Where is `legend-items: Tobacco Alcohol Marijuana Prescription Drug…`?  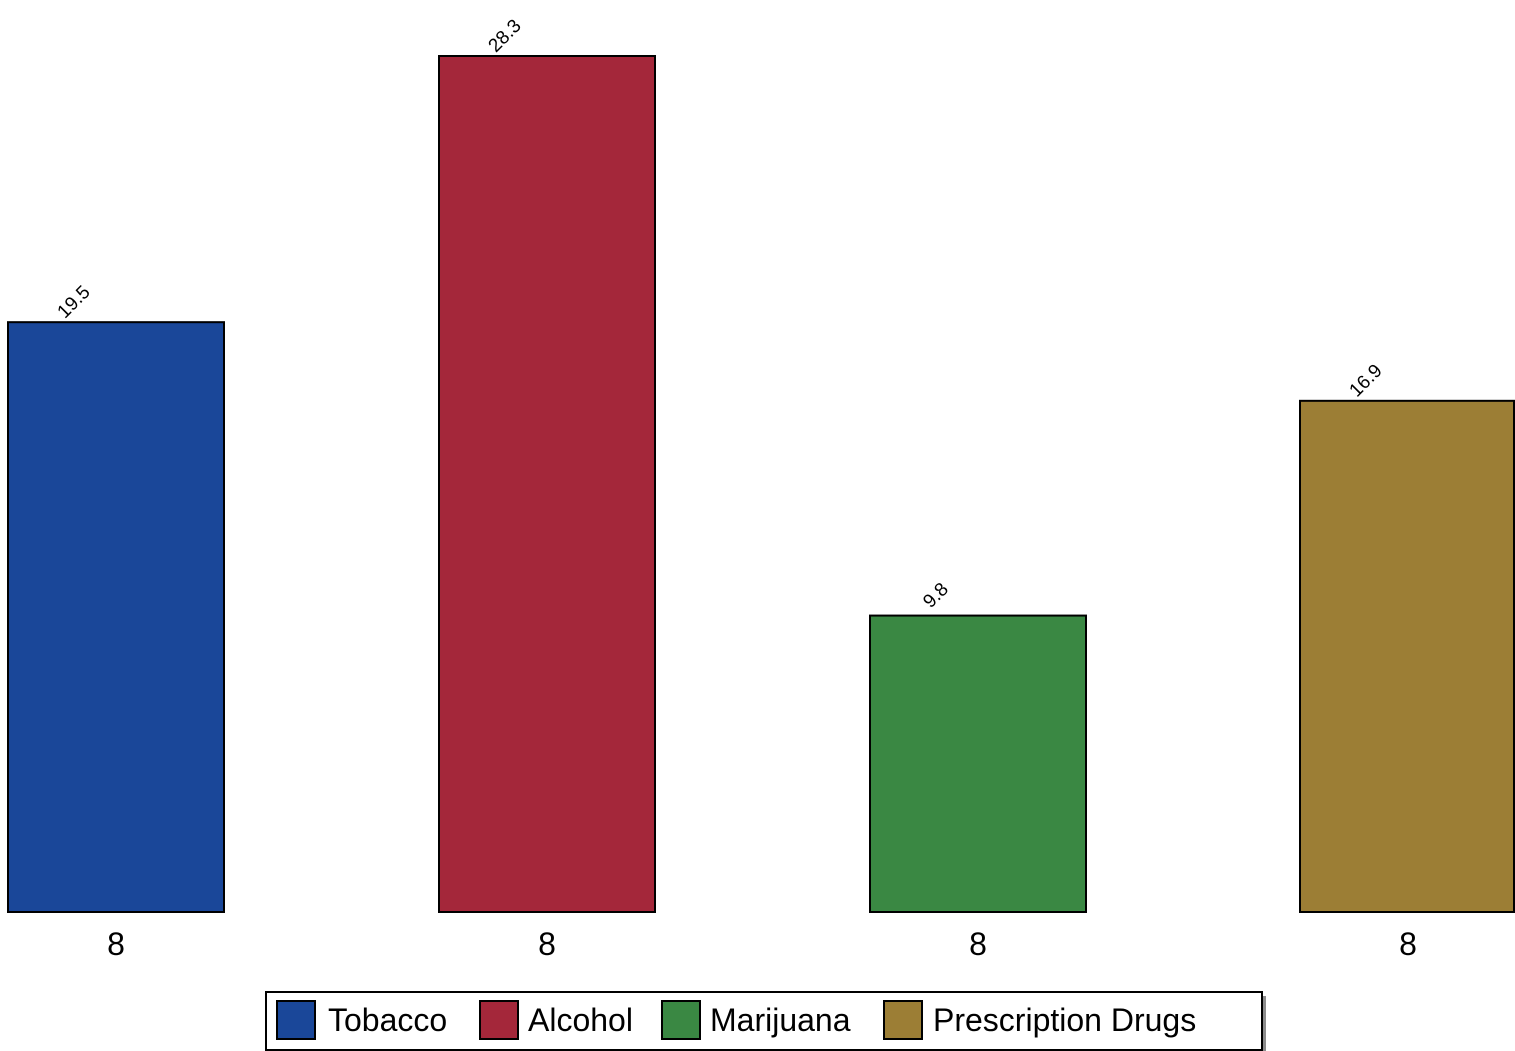
legend-items: Tobacco Alcohol Marijuana Prescription Drug… is located at coordinates (736, 1020).